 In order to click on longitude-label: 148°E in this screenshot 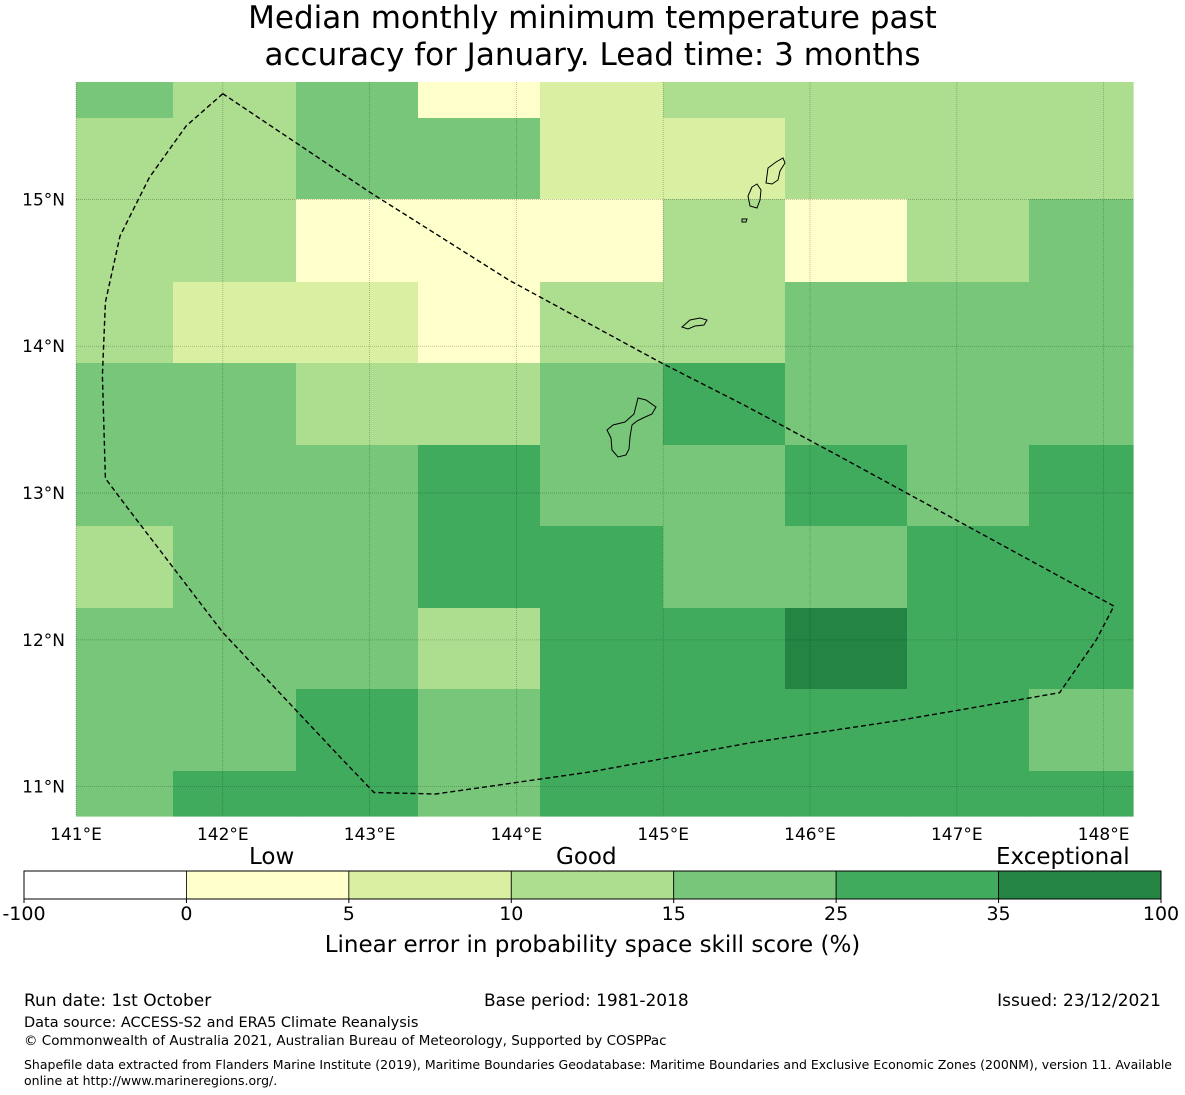, I will do `click(1104, 835)`.